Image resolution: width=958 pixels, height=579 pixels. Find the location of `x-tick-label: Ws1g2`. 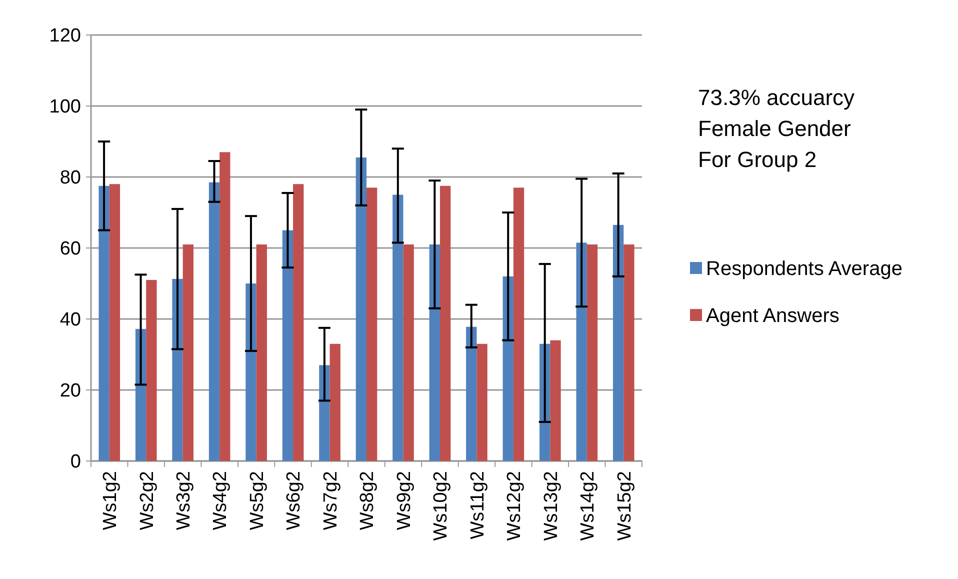

x-tick-label: Ws1g2 is located at coordinates (111, 500).